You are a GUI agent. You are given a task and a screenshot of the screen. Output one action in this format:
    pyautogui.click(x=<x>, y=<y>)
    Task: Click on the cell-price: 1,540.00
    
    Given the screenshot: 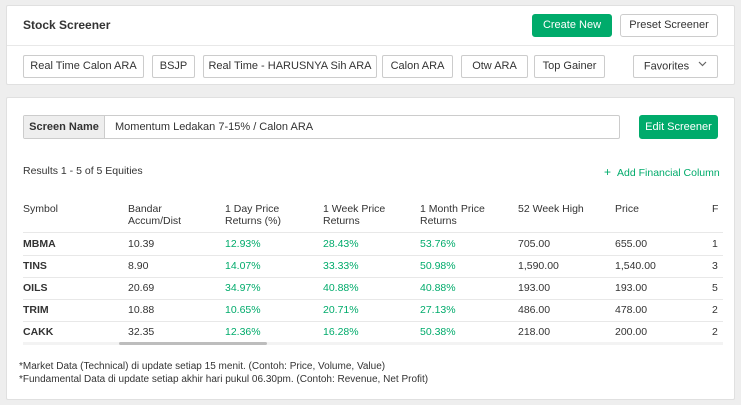 What is the action you would take?
    pyautogui.click(x=635, y=266)
    